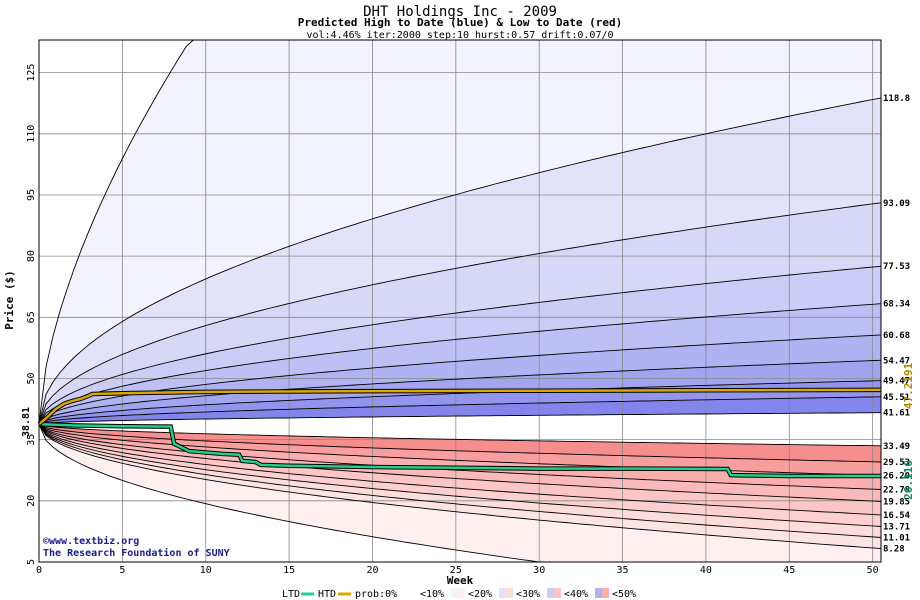 The image size is (920, 600). What do you see at coordinates (291, 594) in the screenshot?
I see `legend-ltd-label: LTD` at bounding box center [291, 594].